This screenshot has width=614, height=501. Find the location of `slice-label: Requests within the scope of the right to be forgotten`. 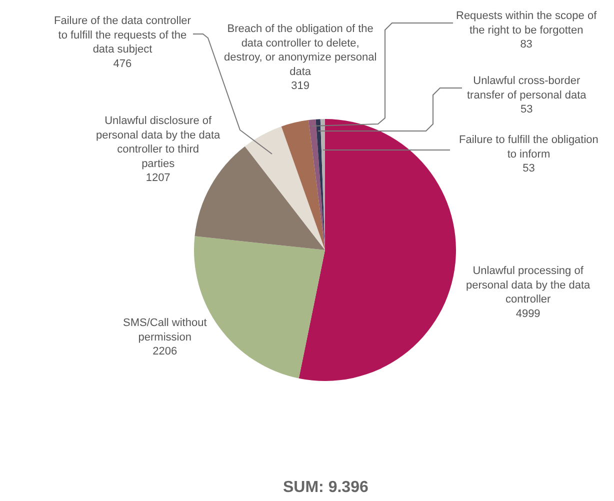

slice-label: Requests within the scope of the right to be forgotten is located at coordinates (527, 23).